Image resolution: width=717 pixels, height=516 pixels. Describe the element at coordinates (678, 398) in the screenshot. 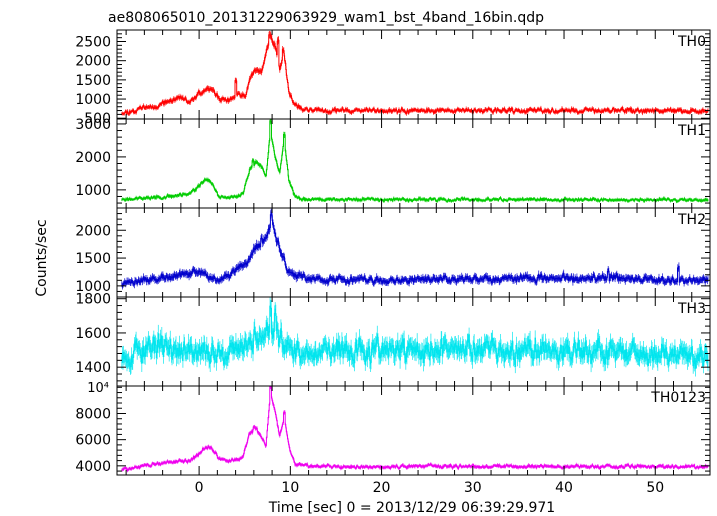

I see `panel-label-th0123: TH0123` at that location.